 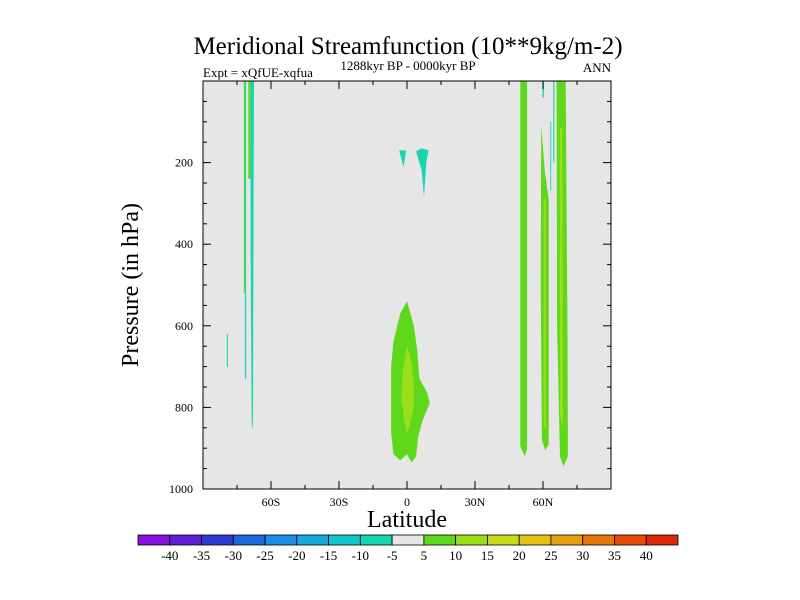 I want to click on contour-region-eq-cell-inner, so click(x=407, y=389).